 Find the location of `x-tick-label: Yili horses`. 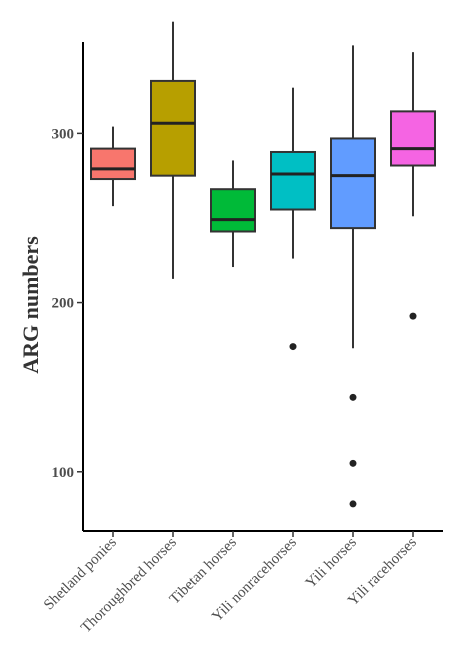

x-tick-label: Yili horses is located at coordinates (331, 562).